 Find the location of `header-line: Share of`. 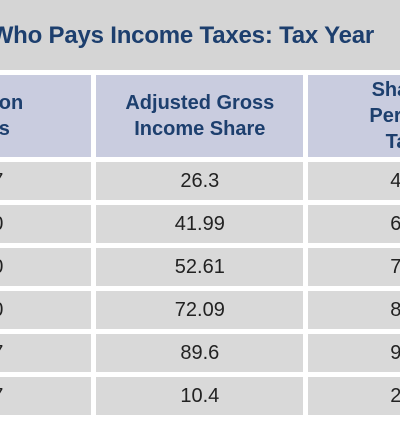

header-line: Share of is located at coordinates (385, 90).